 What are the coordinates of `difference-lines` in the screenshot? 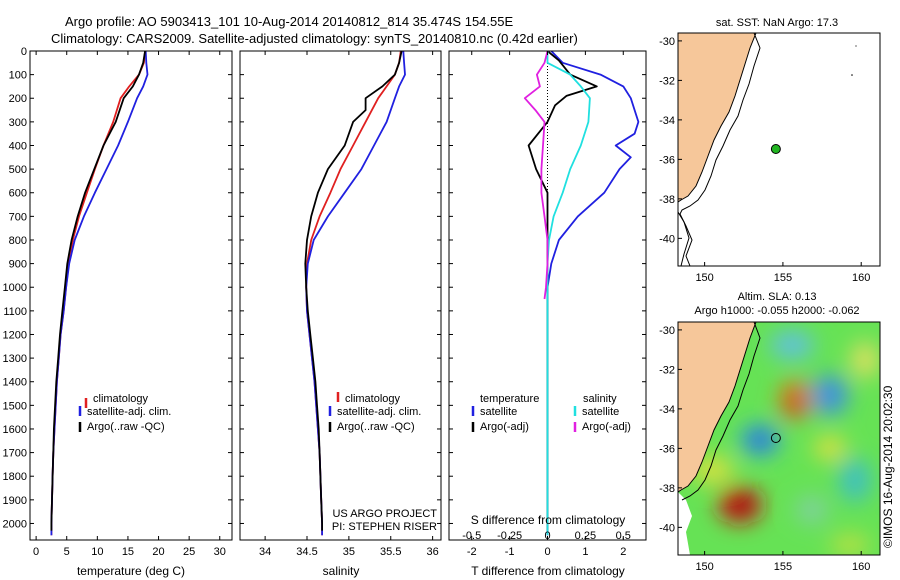 It's located at (581, 293).